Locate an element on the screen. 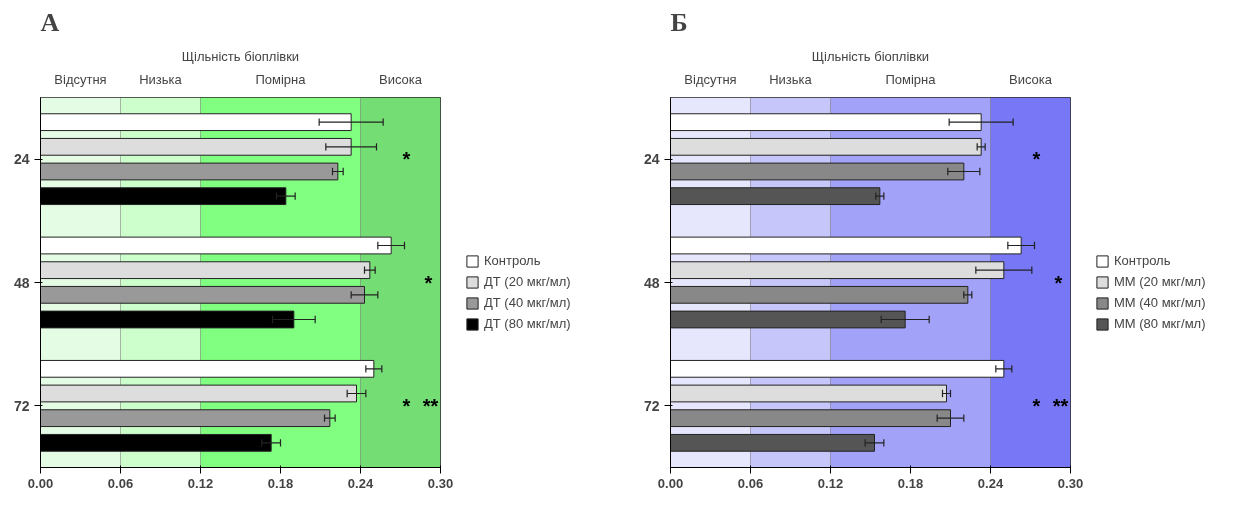 The image size is (1259, 519). chart-title: Б is located at coordinates (679, 22).